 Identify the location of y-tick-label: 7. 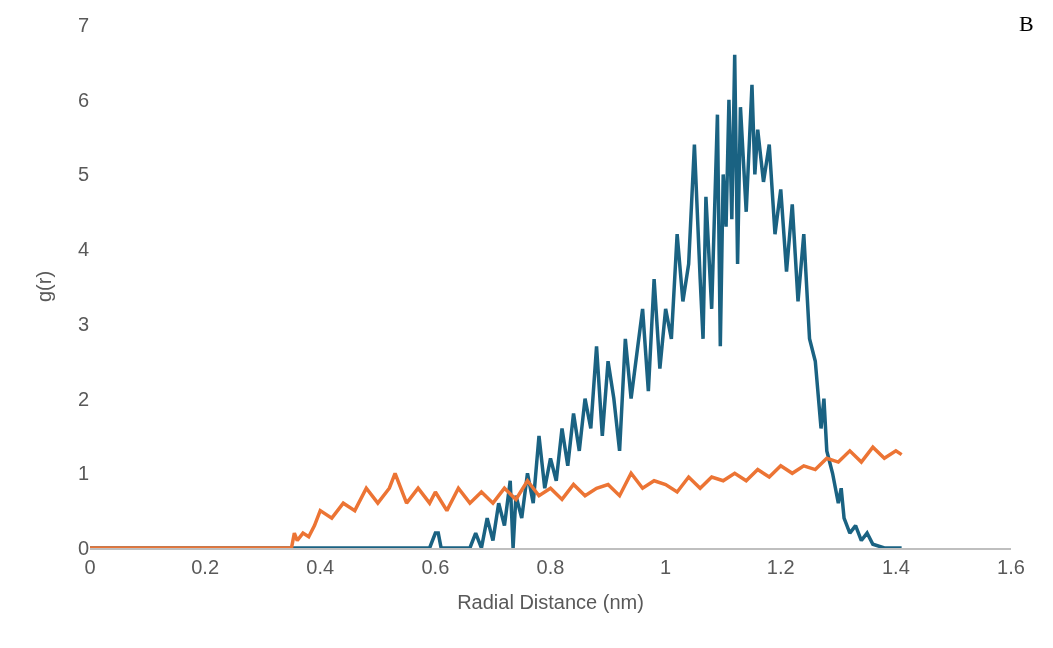
(83, 25).